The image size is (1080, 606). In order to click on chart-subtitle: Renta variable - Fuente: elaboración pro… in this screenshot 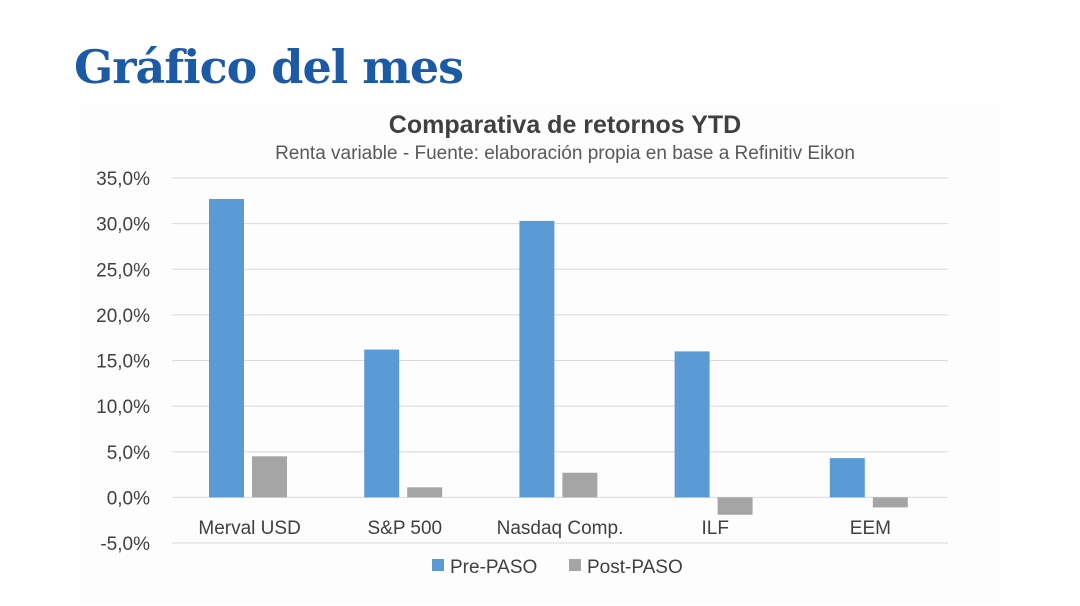, I will do `click(565, 153)`.